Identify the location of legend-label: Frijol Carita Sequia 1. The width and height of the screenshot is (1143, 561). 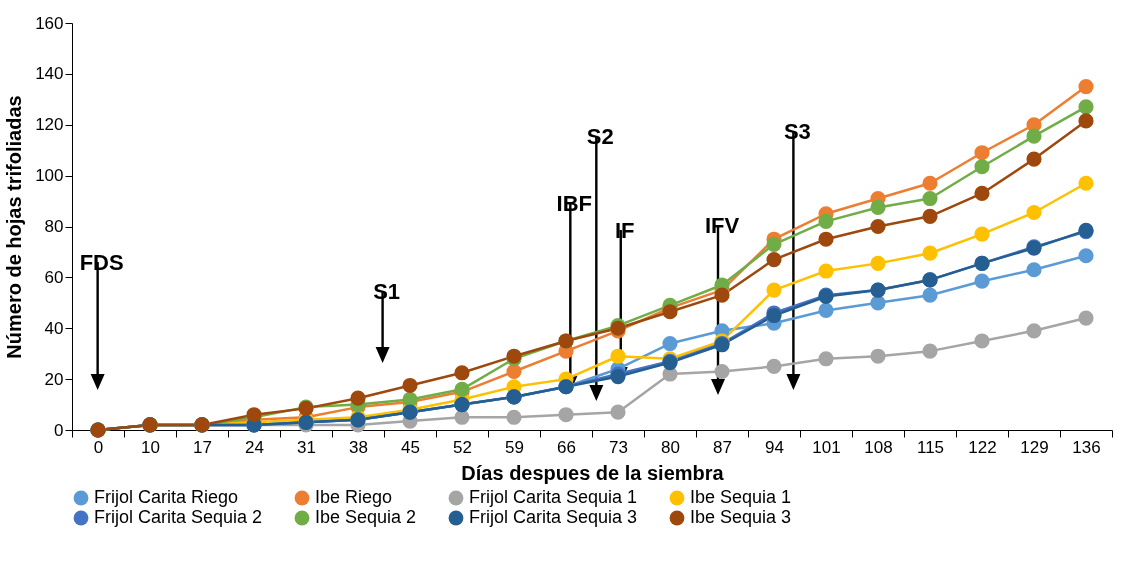
(553, 497).